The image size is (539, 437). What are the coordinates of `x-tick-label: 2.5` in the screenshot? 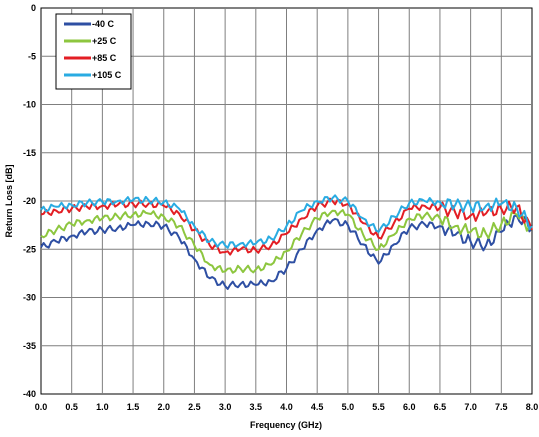 It's located at (194, 407).